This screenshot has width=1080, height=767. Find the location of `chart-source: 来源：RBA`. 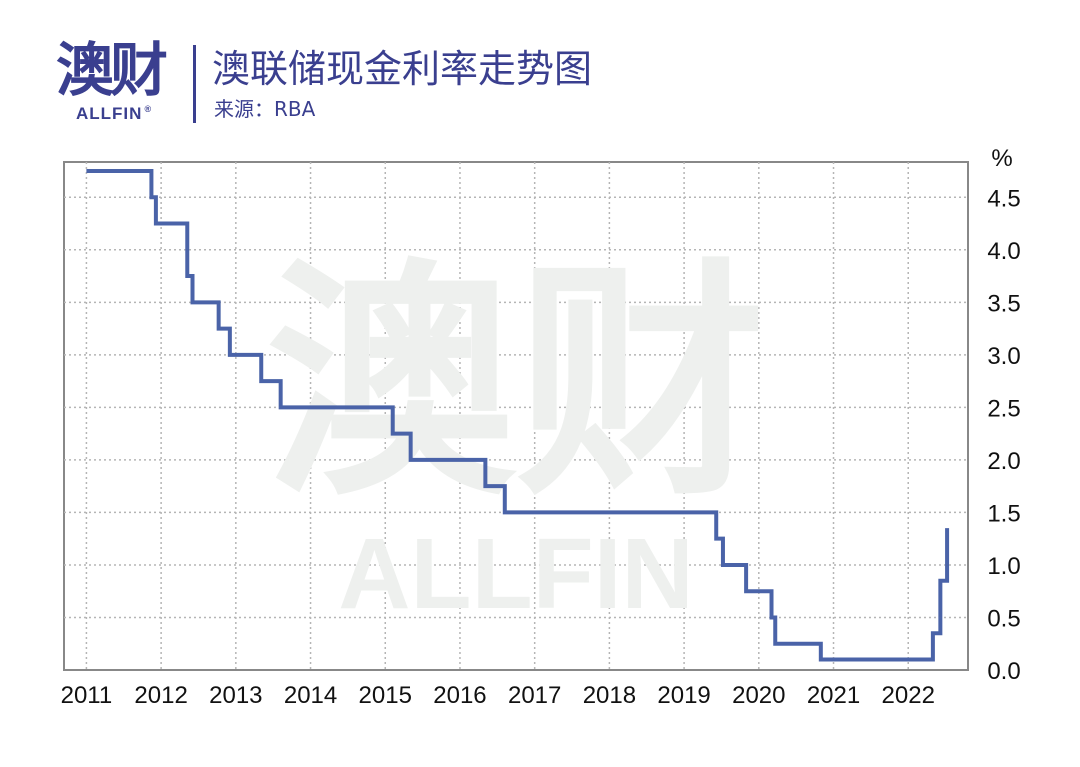

chart-source: 来源：RBA is located at coordinates (265, 109).